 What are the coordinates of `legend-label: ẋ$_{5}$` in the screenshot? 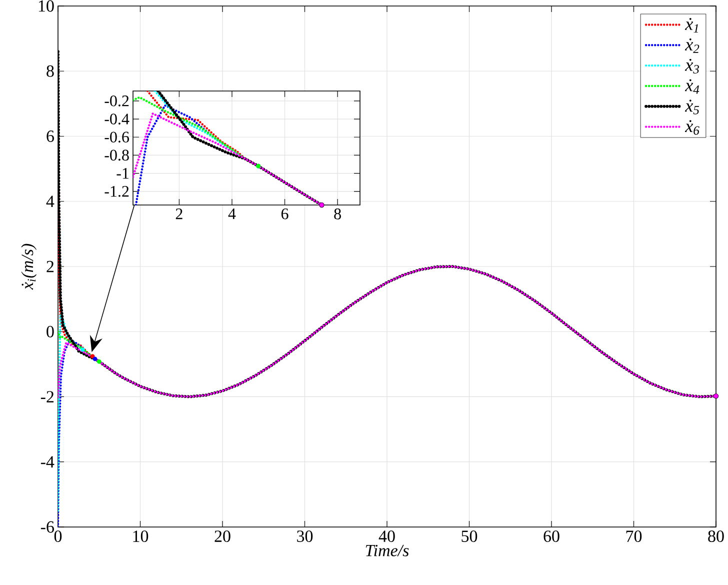 It's located at (692, 107).